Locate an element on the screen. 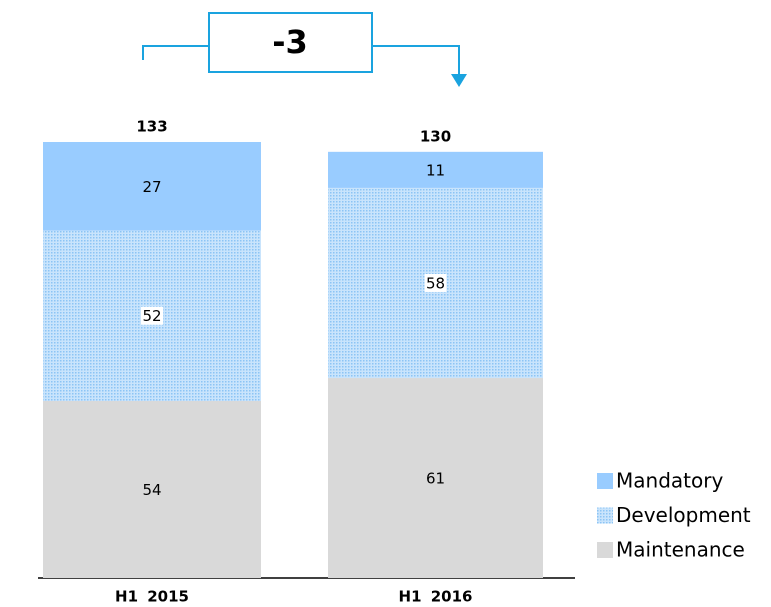 Image resolution: width=771 pixels, height=607 pixels. legend-label: Development is located at coordinates (683, 515).